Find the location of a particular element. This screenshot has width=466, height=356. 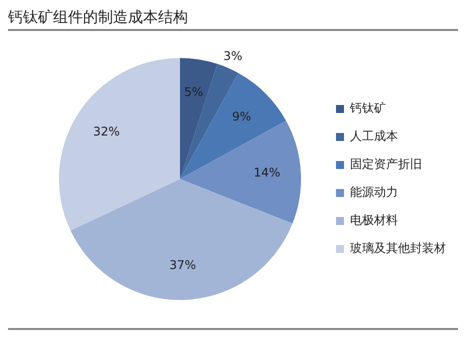

data-label: 3% is located at coordinates (232, 55).